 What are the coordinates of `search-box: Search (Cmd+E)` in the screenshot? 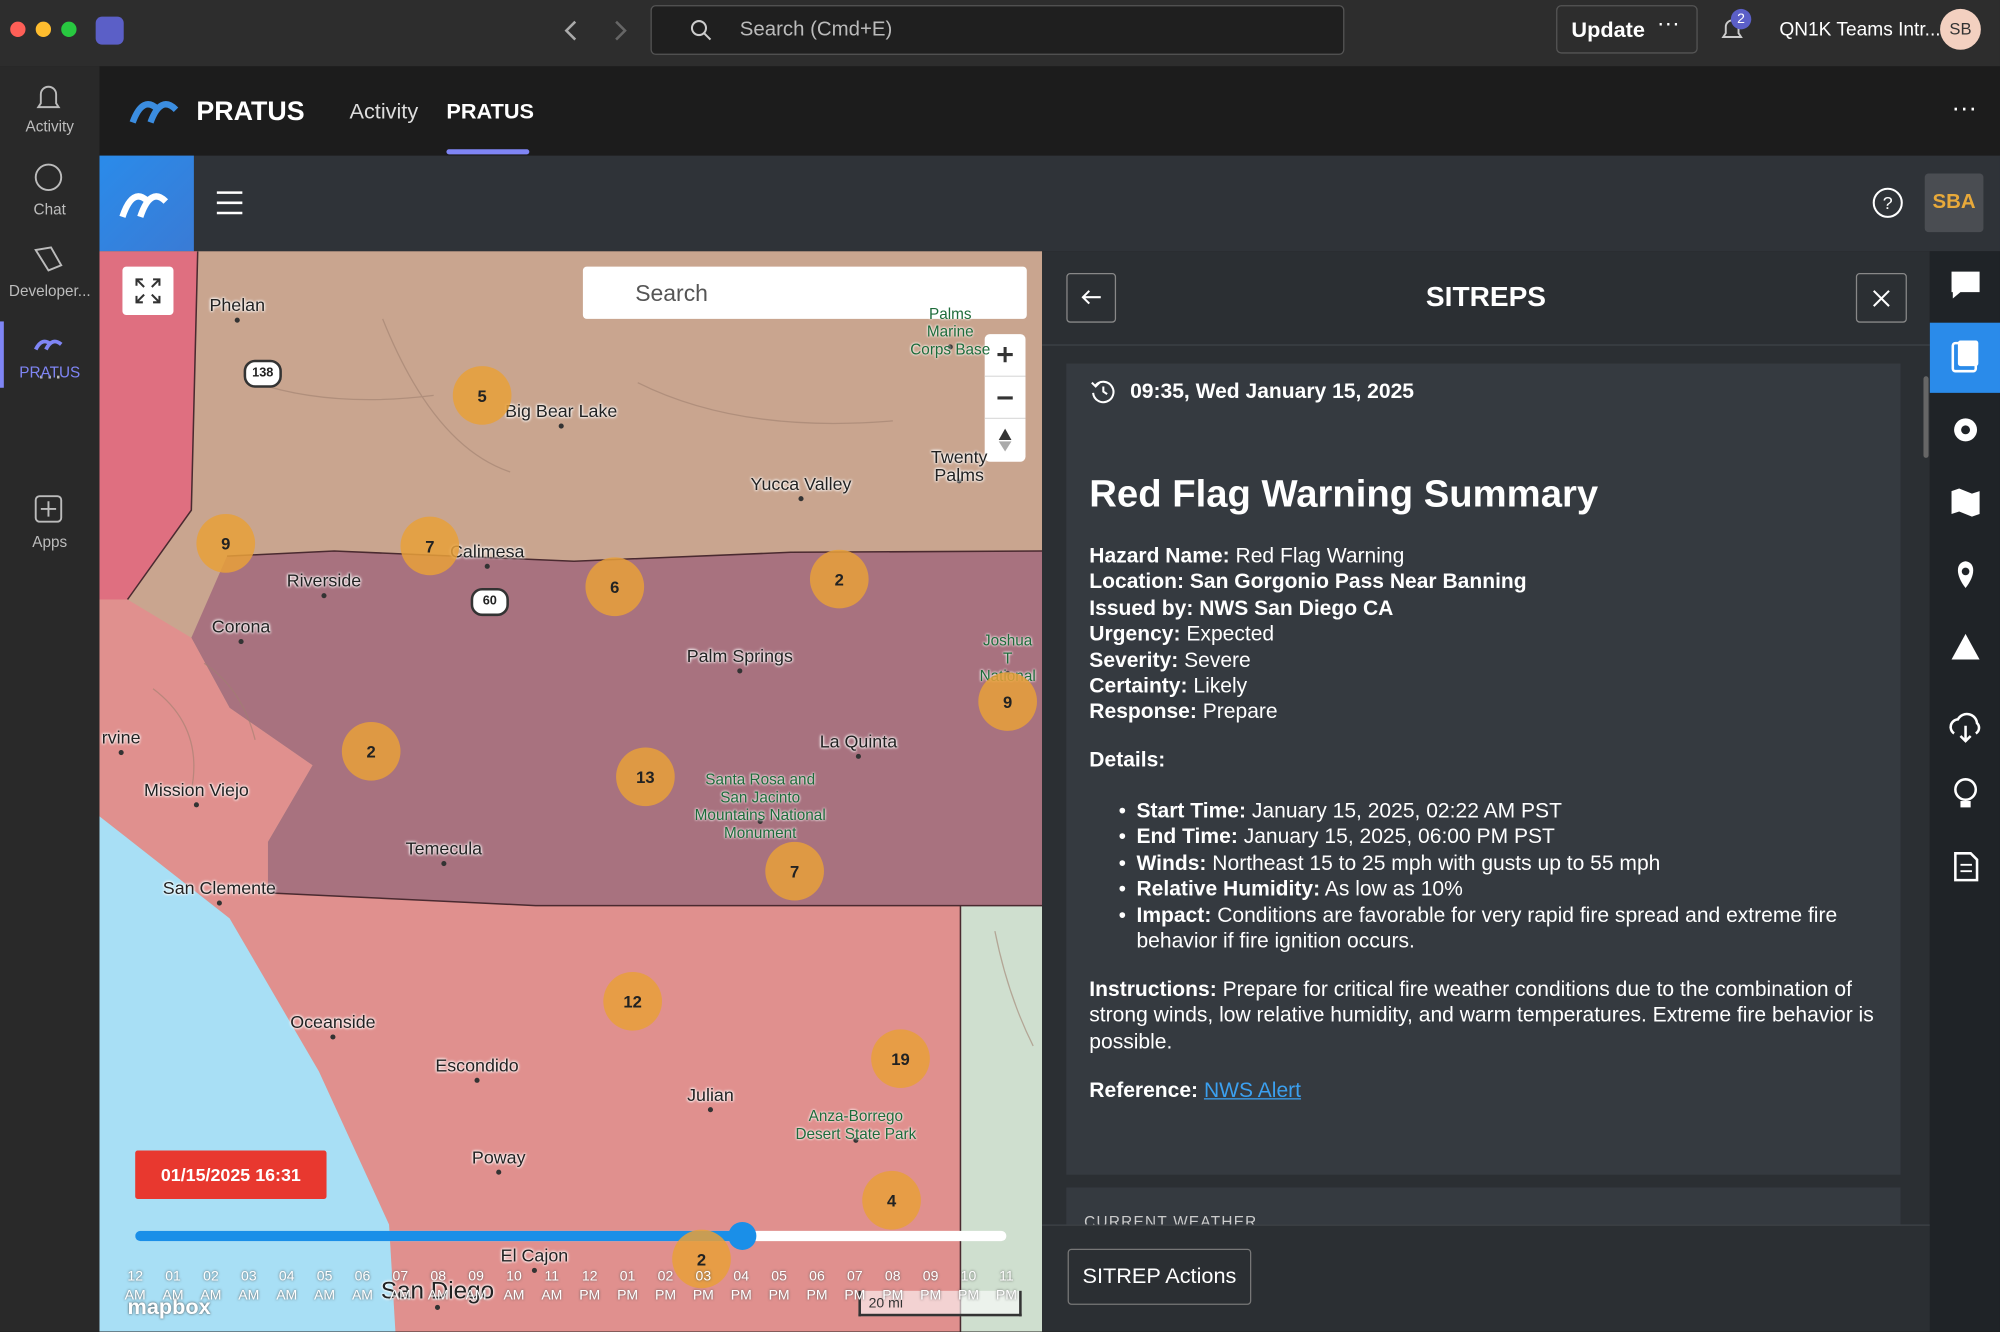 It's located at (997, 30).